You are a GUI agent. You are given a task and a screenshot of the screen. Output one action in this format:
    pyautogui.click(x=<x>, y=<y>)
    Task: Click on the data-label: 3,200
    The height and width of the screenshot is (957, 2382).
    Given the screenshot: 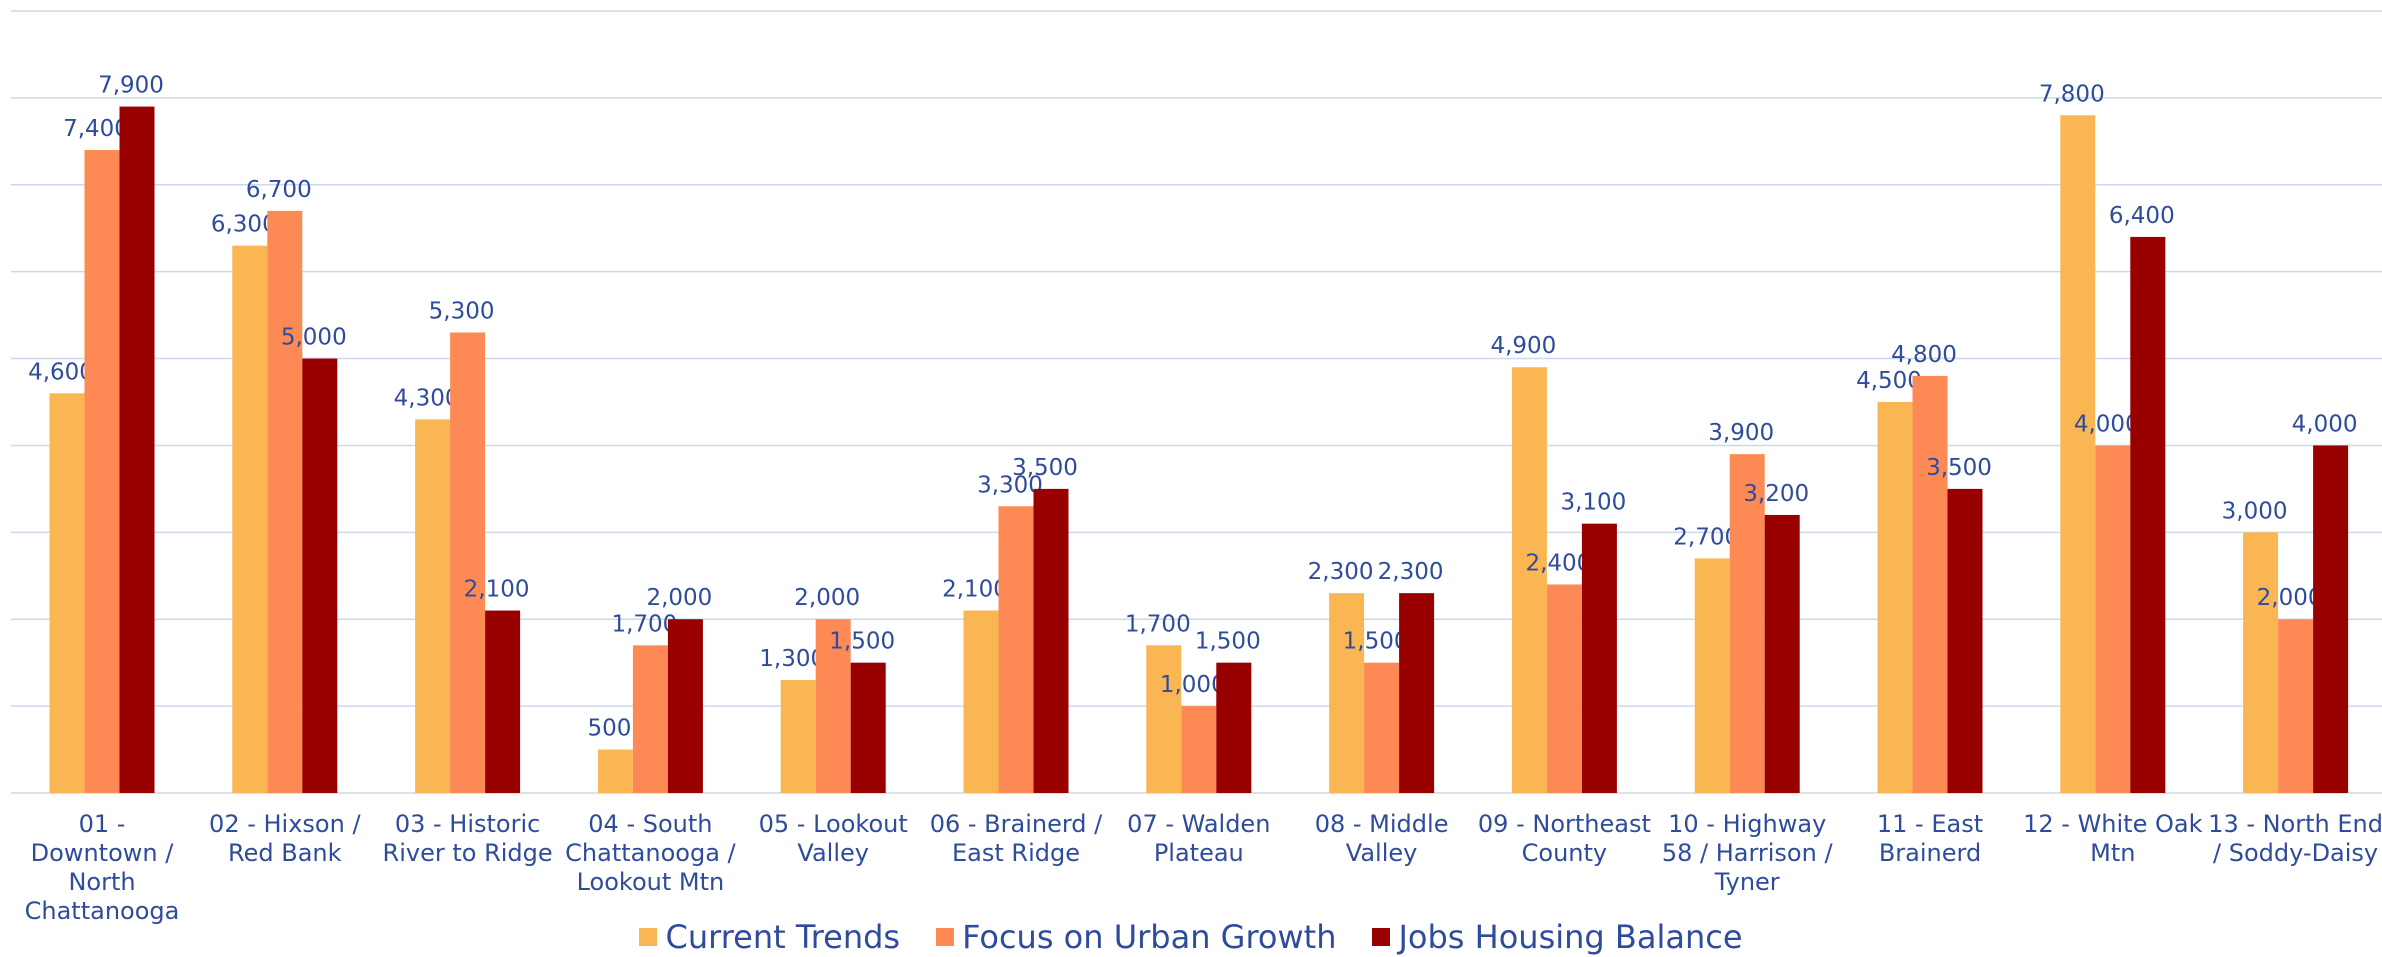 What is the action you would take?
    pyautogui.click(x=1776, y=494)
    